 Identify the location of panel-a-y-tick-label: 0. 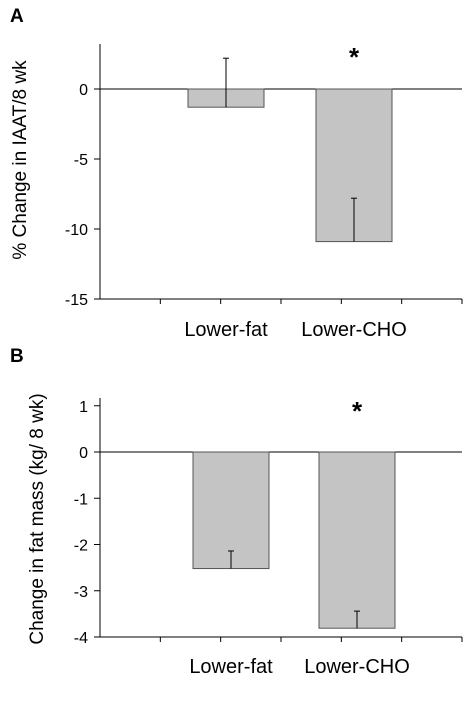
(83, 90).